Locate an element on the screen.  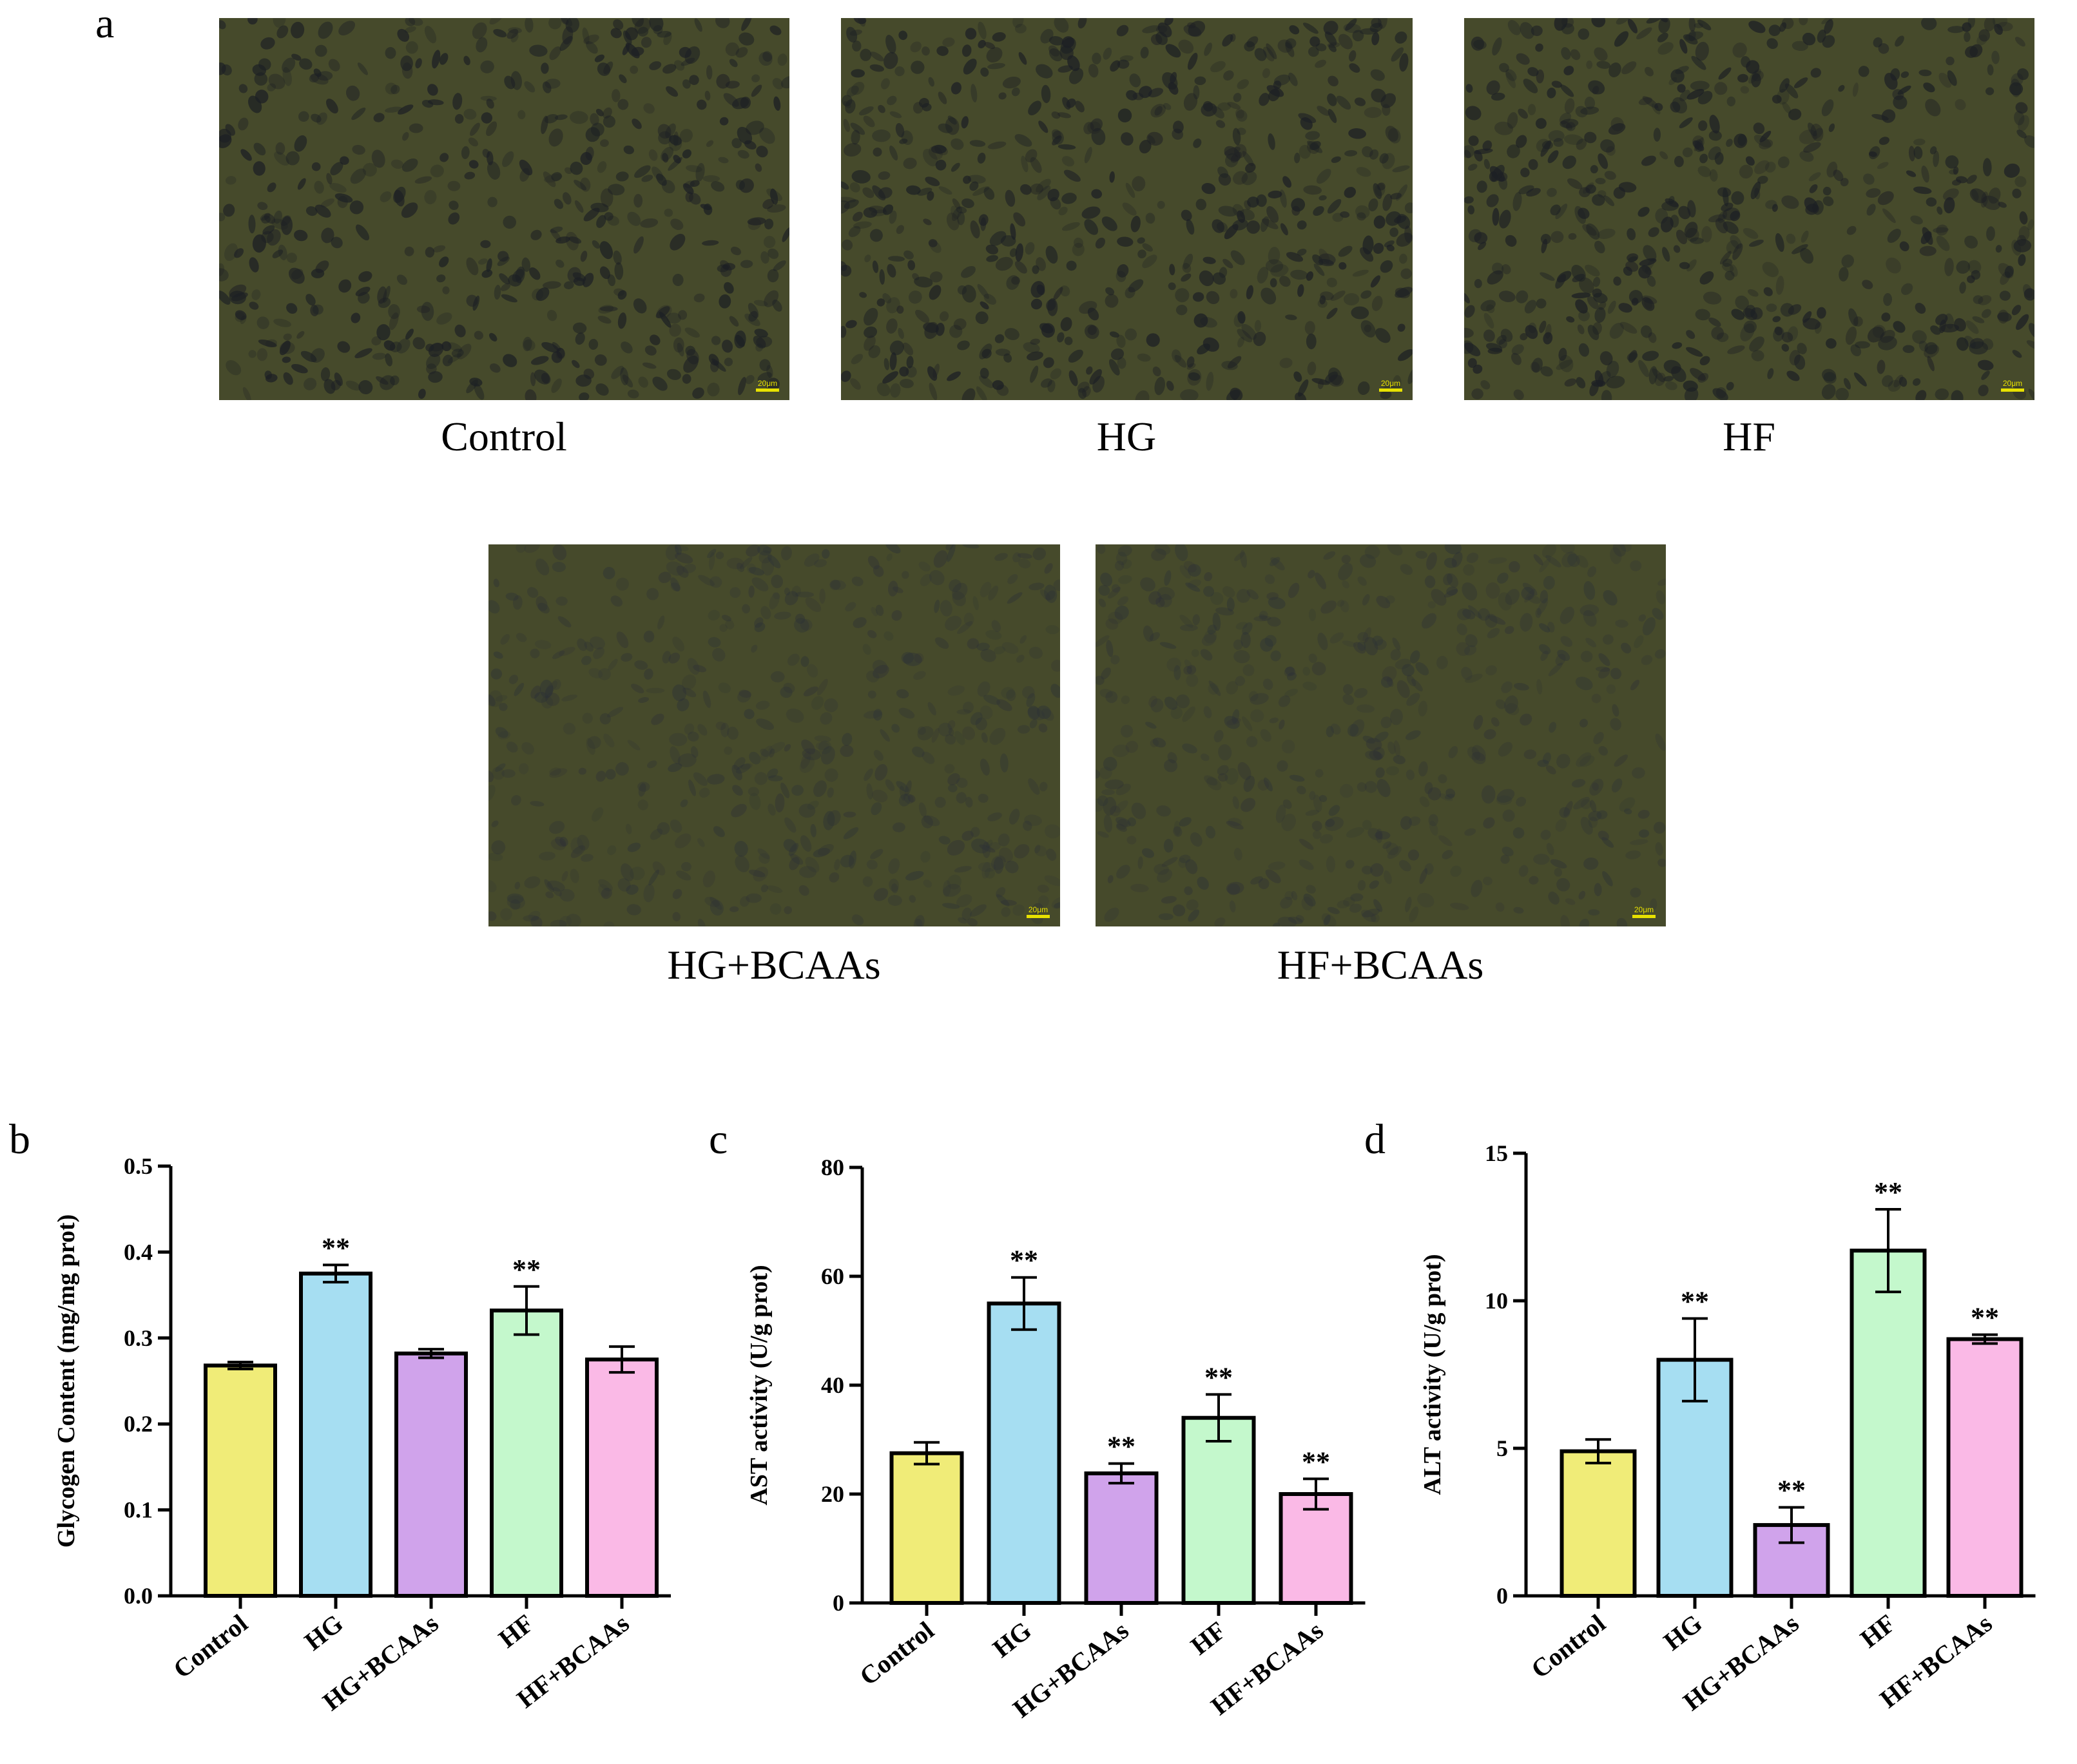
micrograph-label-hg: HG is located at coordinates (1126, 436).